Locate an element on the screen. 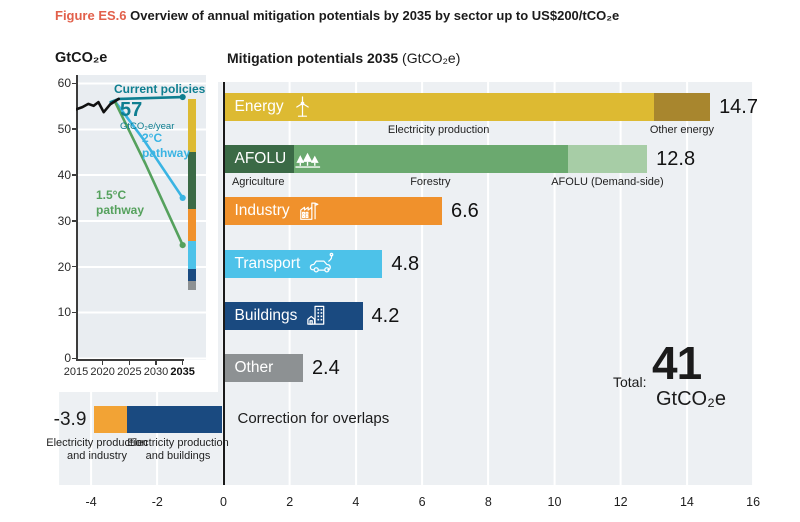  bar-label-text: AFOLU is located at coordinates (260, 159).